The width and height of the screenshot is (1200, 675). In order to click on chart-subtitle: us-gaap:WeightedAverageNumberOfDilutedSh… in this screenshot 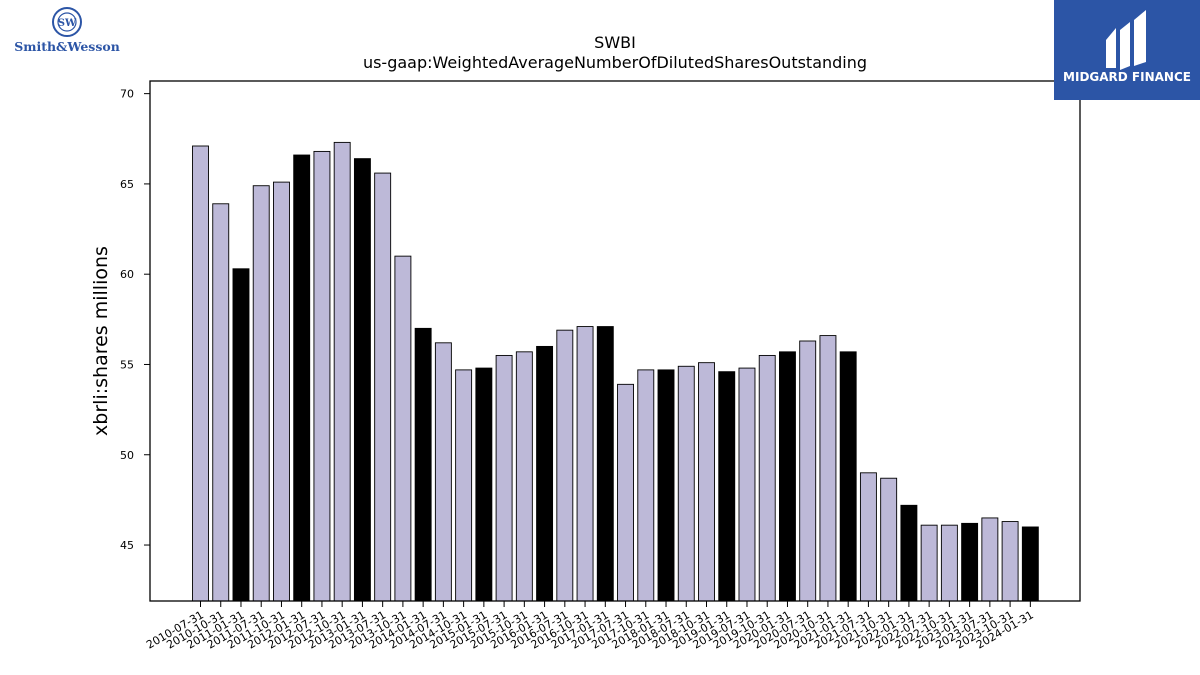, I will do `click(615, 62)`.